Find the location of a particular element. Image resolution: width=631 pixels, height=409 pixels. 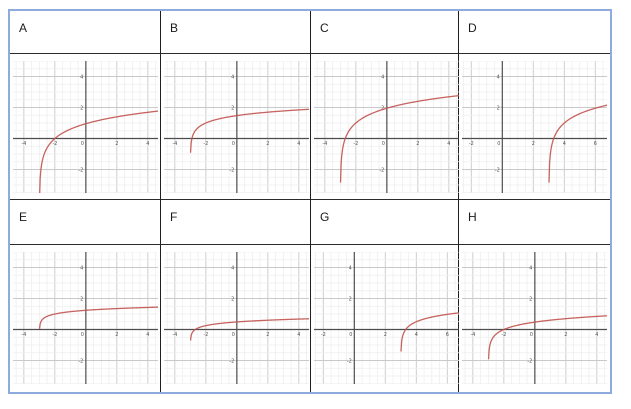

option-header-B: B is located at coordinates (236, 32).